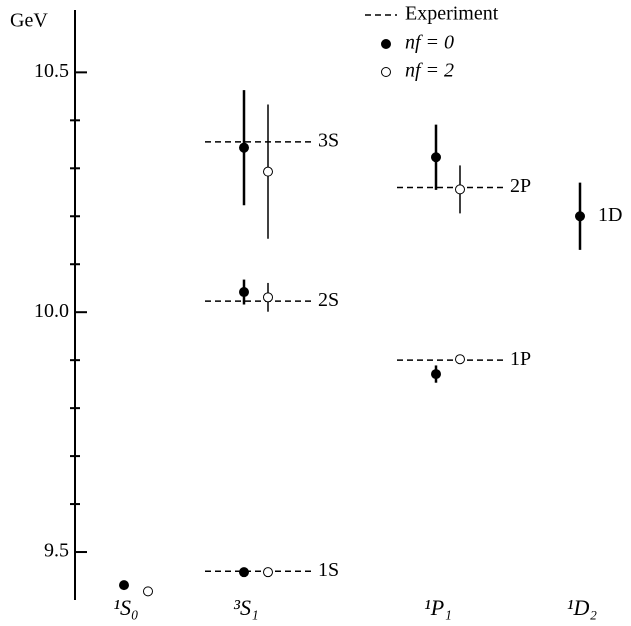  What do you see at coordinates (56, 551) in the screenshot?
I see `y-tick-label: 9.5` at bounding box center [56, 551].